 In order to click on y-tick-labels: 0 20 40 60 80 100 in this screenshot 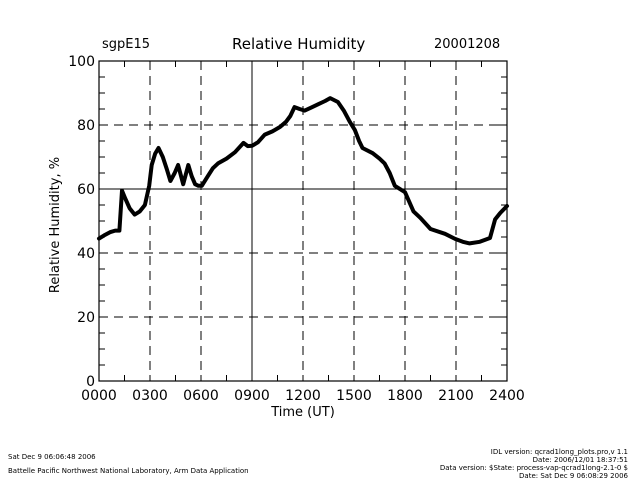, I will do `click(81, 222)`.